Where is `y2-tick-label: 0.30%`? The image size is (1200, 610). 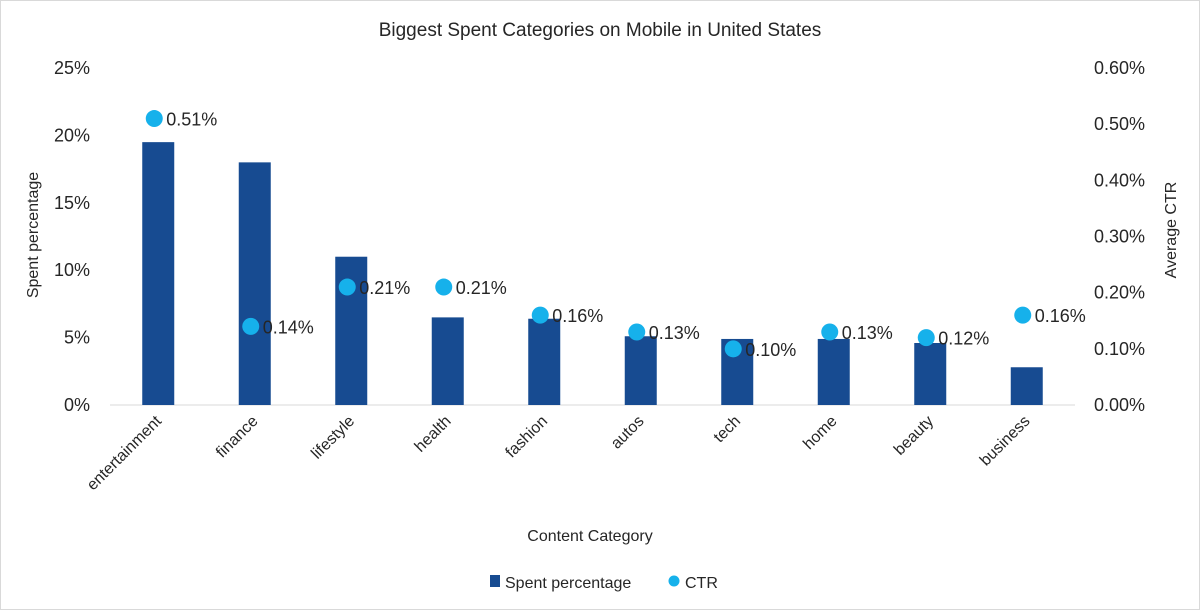
y2-tick-label: 0.30% is located at coordinates (1119, 237).